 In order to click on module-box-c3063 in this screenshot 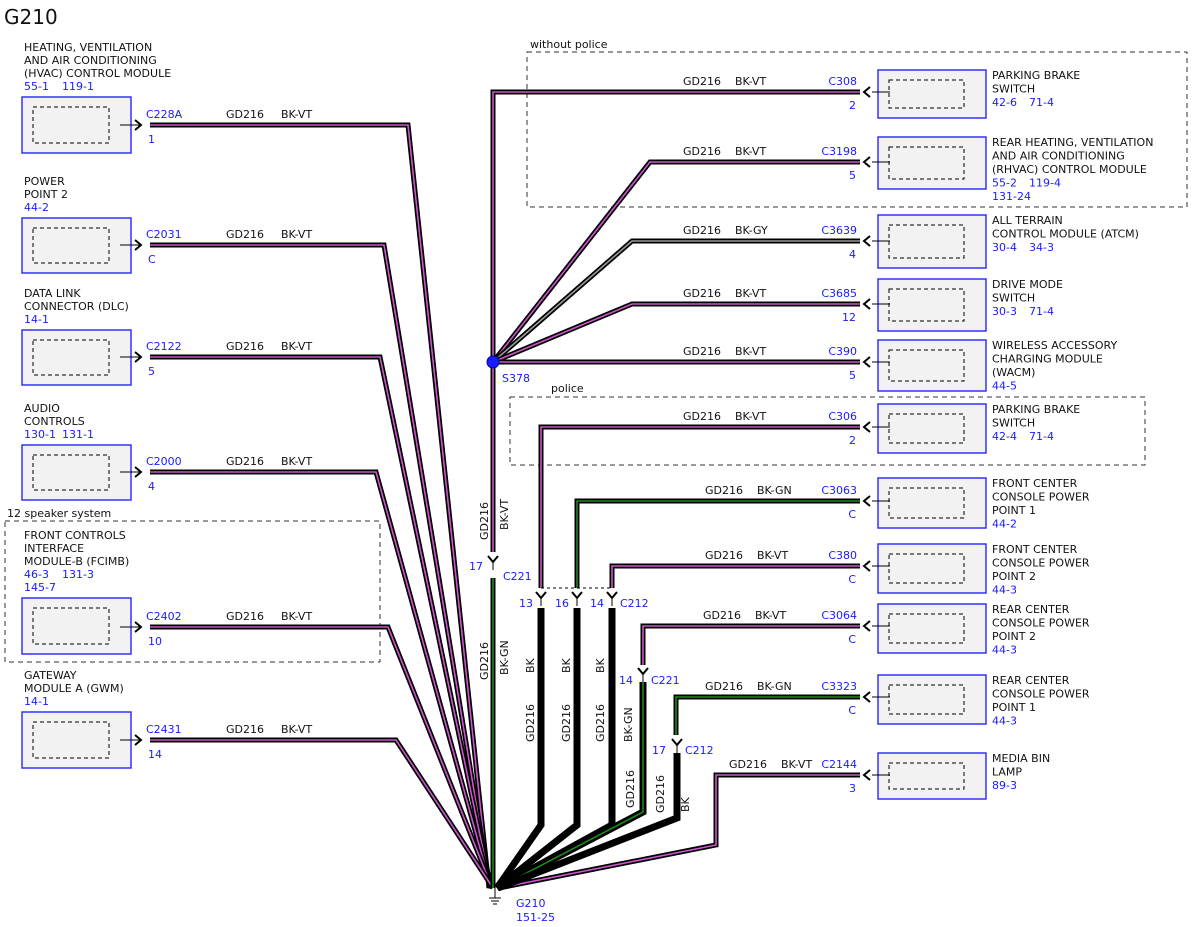, I will do `click(932, 503)`.